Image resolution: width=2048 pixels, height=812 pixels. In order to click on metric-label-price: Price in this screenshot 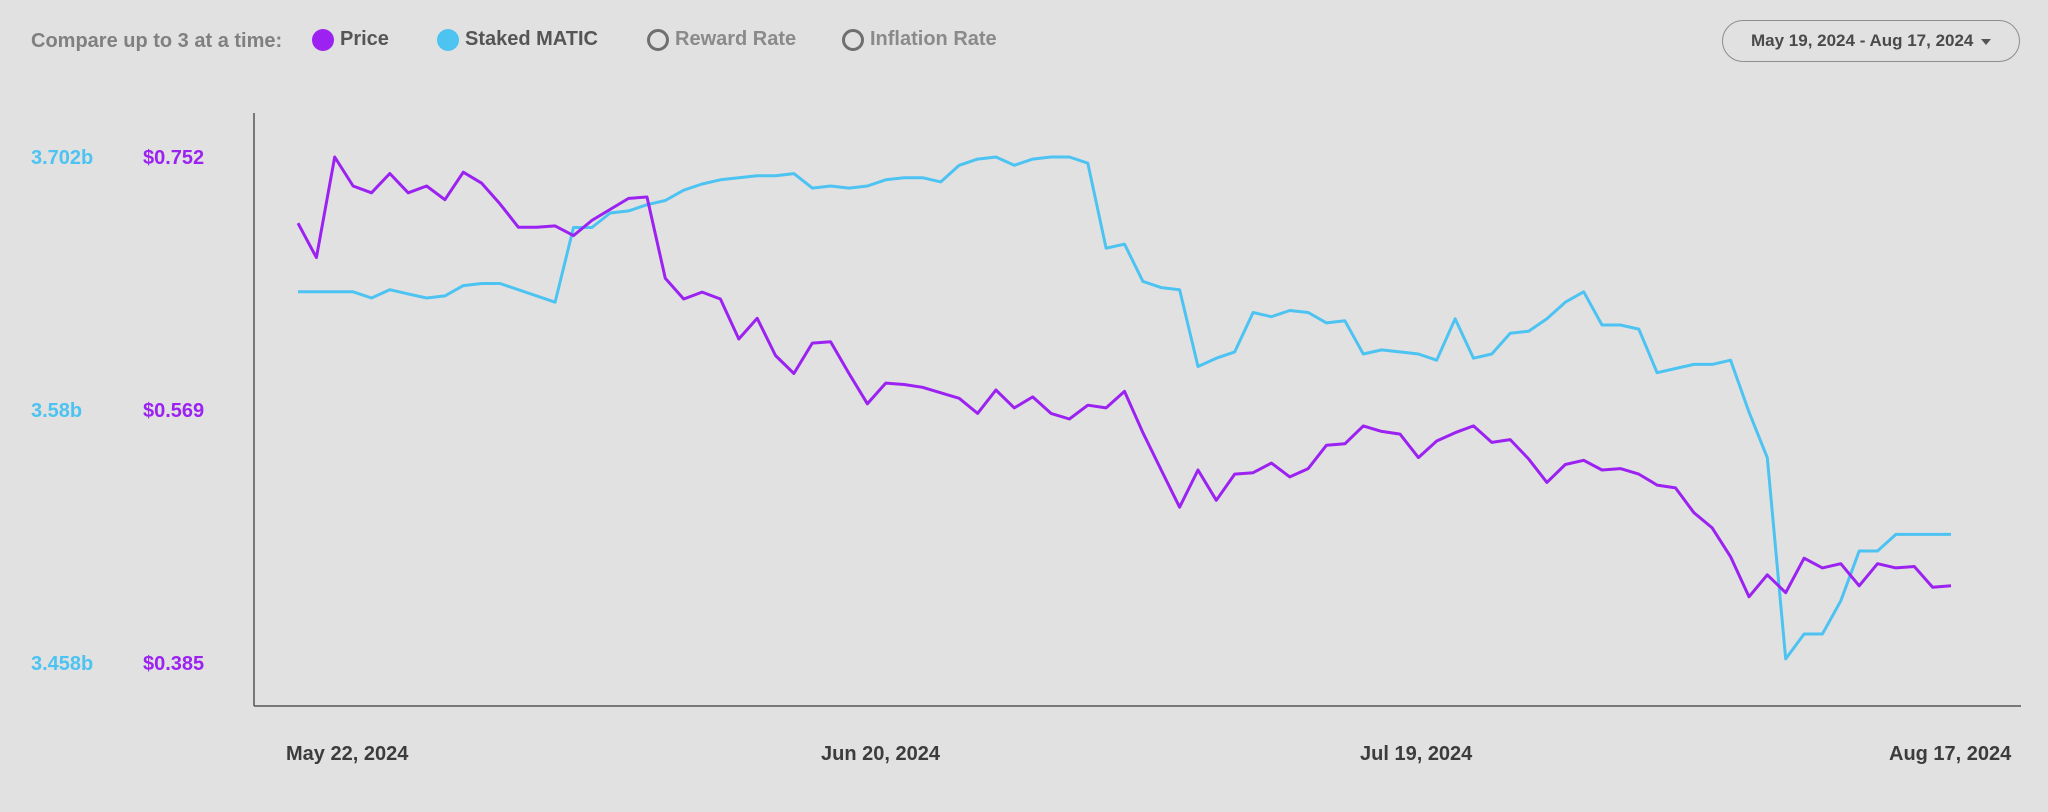, I will do `click(364, 39)`.